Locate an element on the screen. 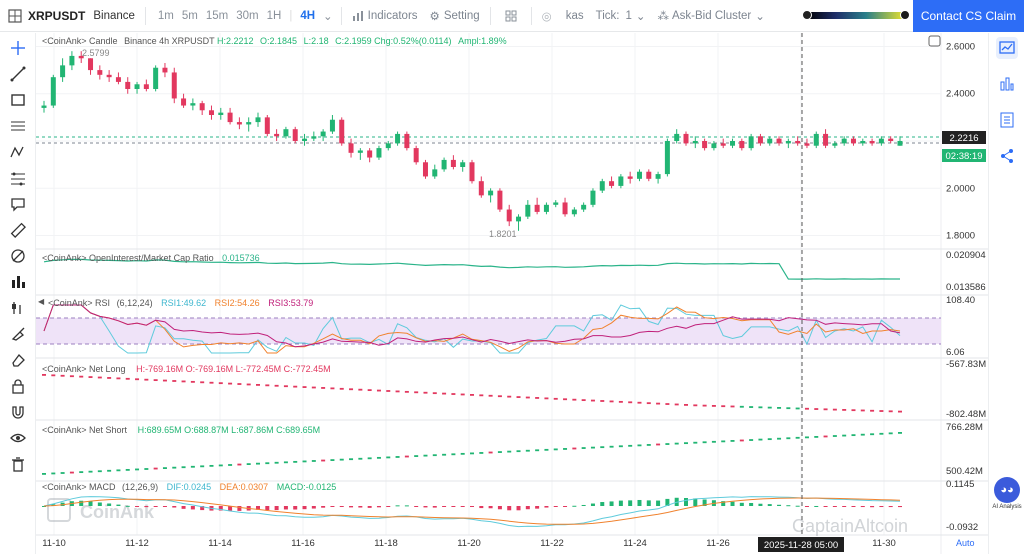 The image size is (1024, 554). visibility-icon is located at coordinates (18, 438).